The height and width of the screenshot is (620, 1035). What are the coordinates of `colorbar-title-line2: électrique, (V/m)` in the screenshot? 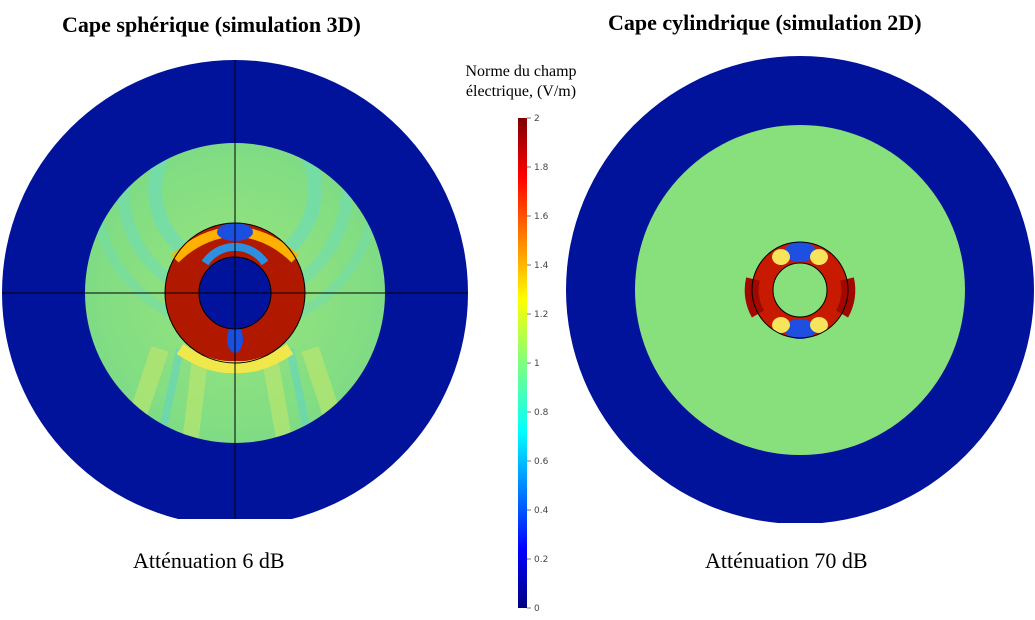 It's located at (521, 91).